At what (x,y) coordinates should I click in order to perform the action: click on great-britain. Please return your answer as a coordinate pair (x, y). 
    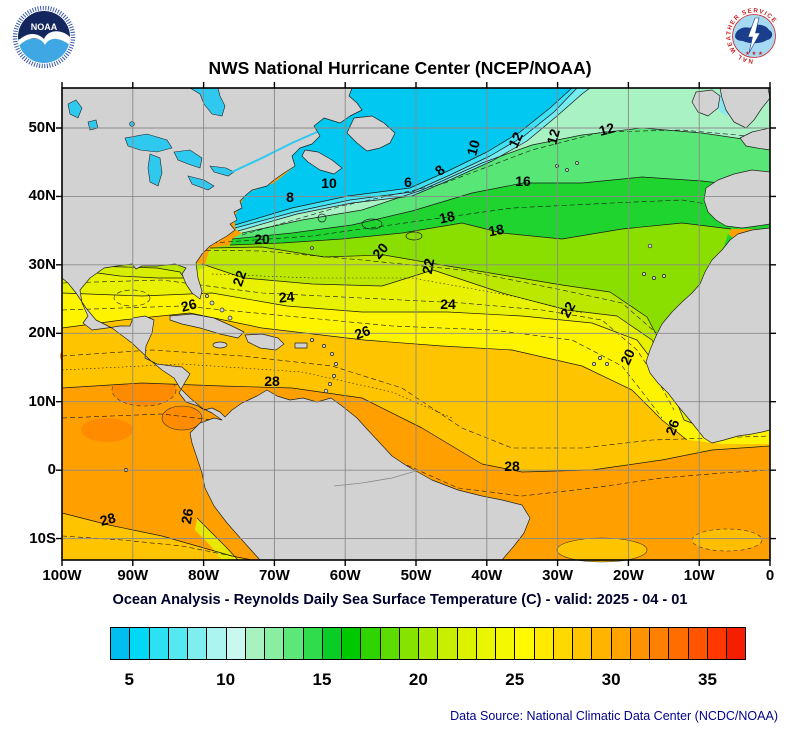
    Looking at the image, I should click on (745, 108).